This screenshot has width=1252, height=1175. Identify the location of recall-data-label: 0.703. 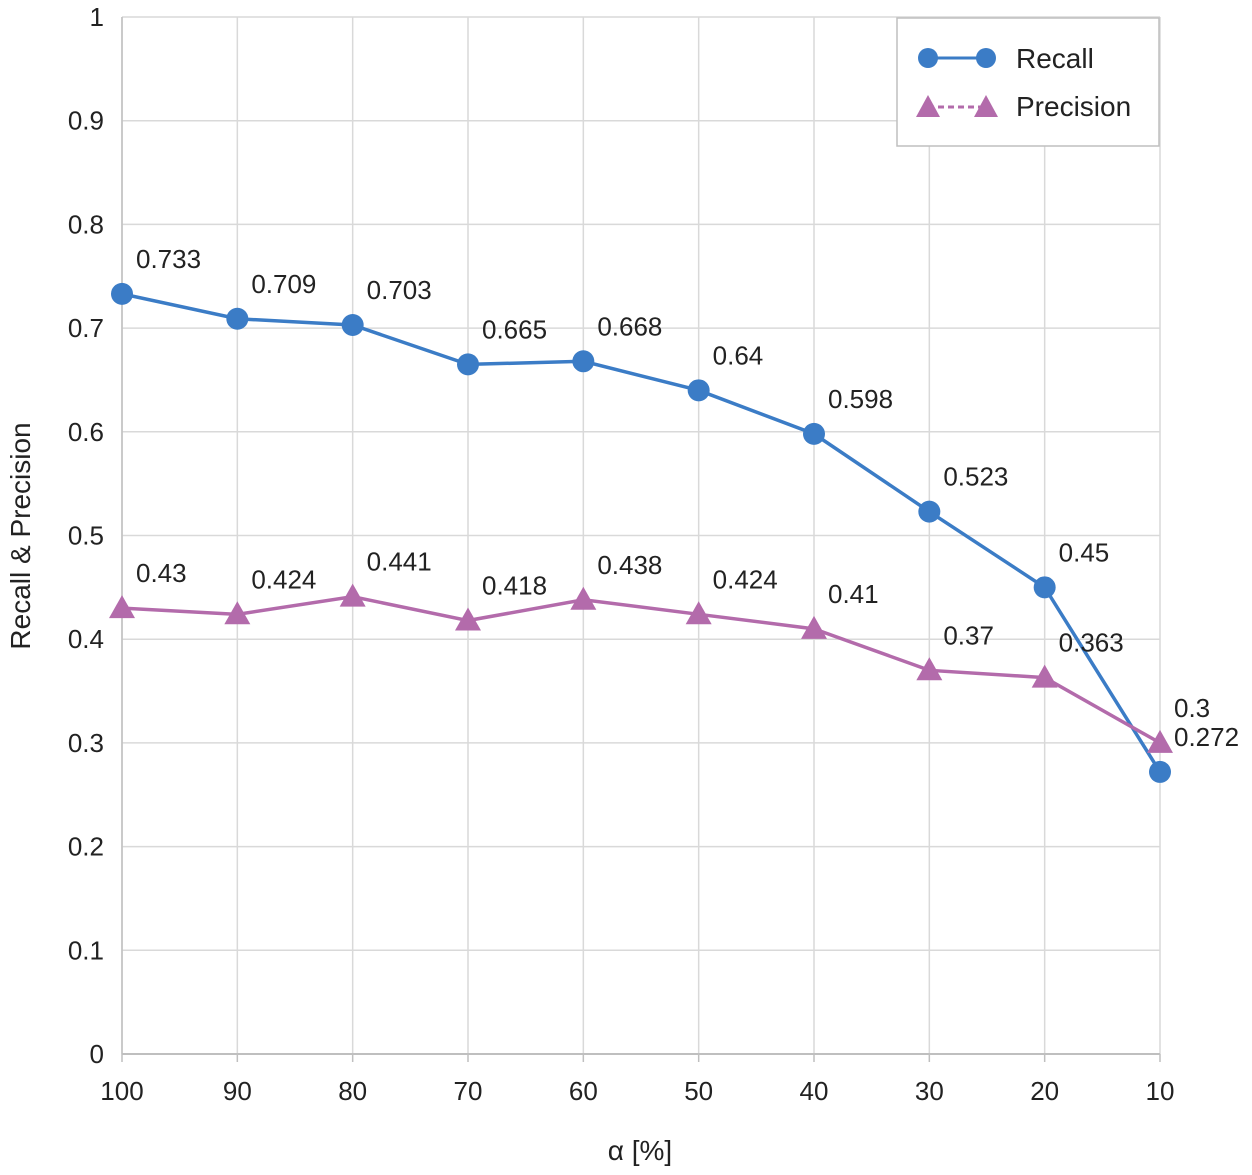
(399, 290).